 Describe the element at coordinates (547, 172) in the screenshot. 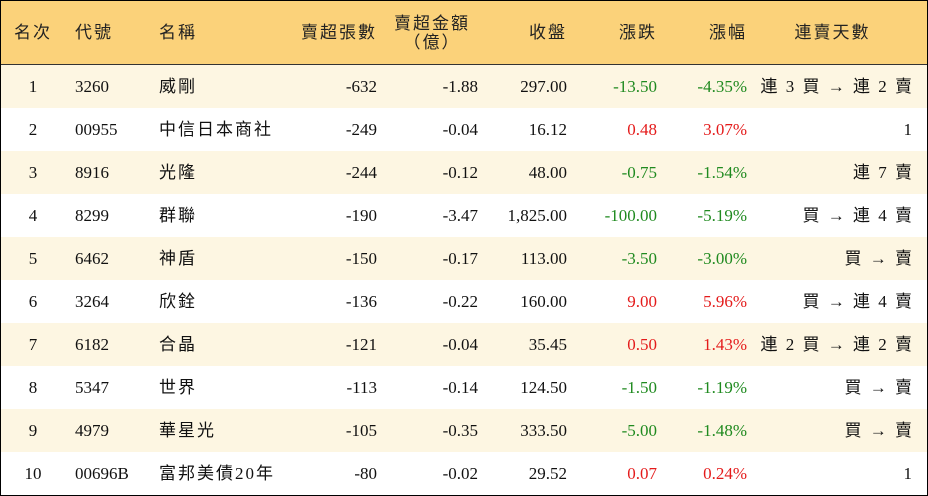

I see `table-cell: 48.00` at that location.